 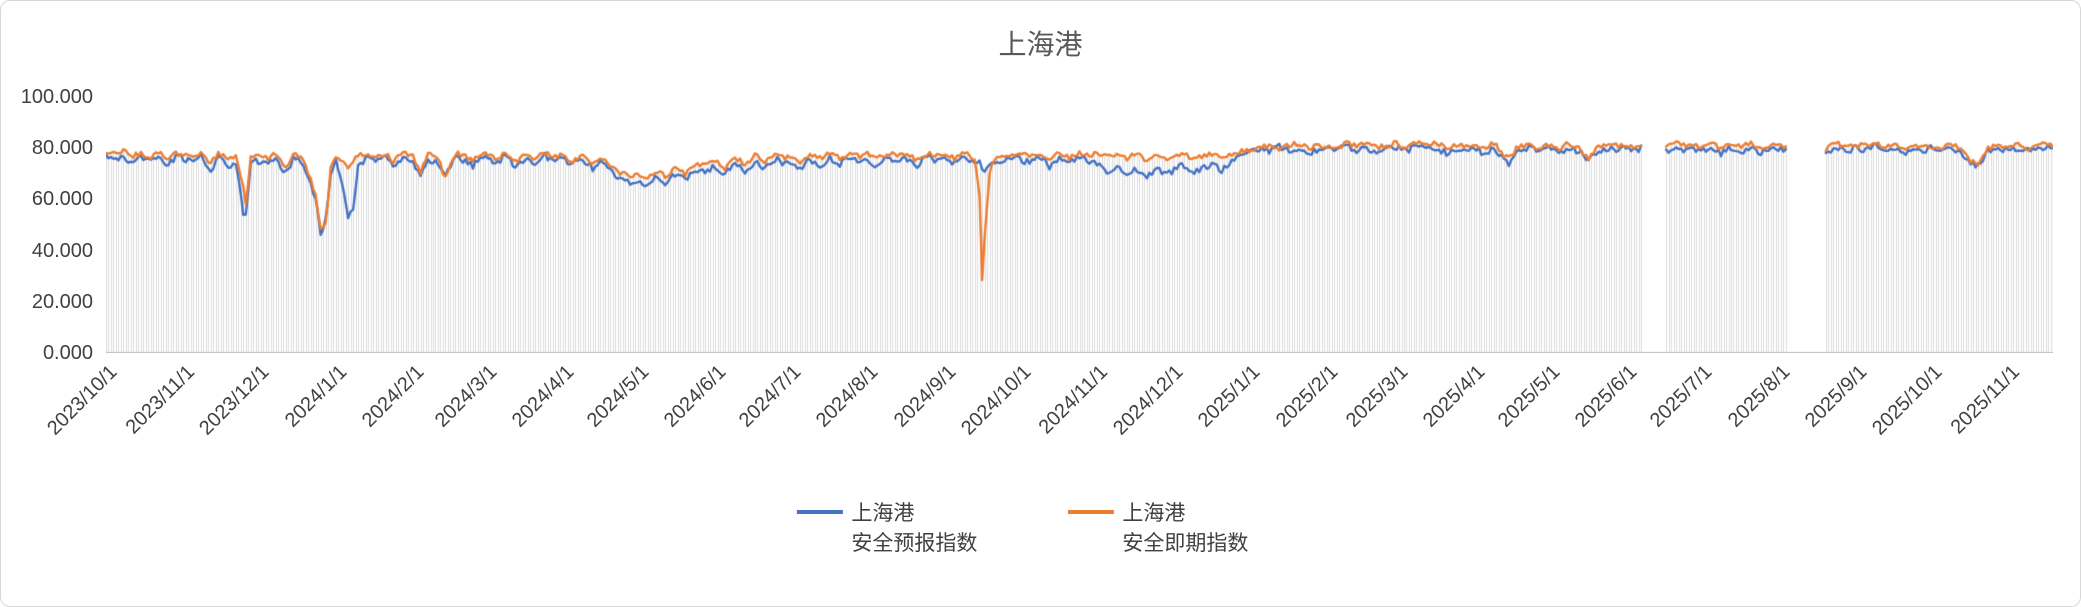 What do you see at coordinates (67, 353) in the screenshot?
I see `y-axis-tick-label: 0.000` at bounding box center [67, 353].